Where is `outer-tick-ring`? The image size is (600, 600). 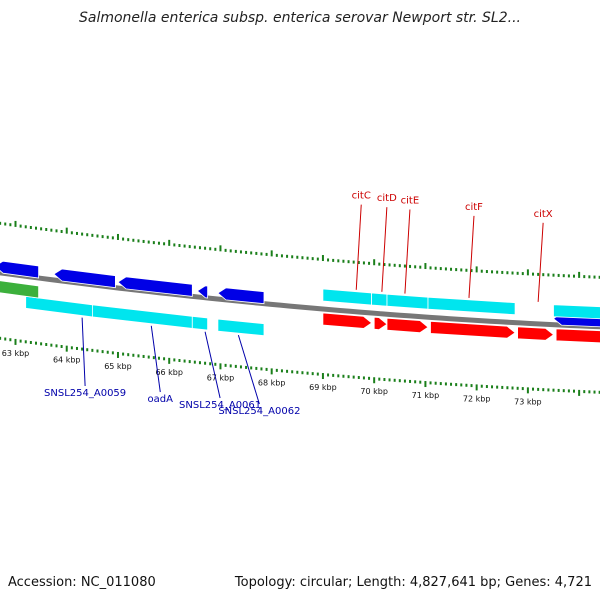
outer-tick-ring is located at coordinates (300, 249).